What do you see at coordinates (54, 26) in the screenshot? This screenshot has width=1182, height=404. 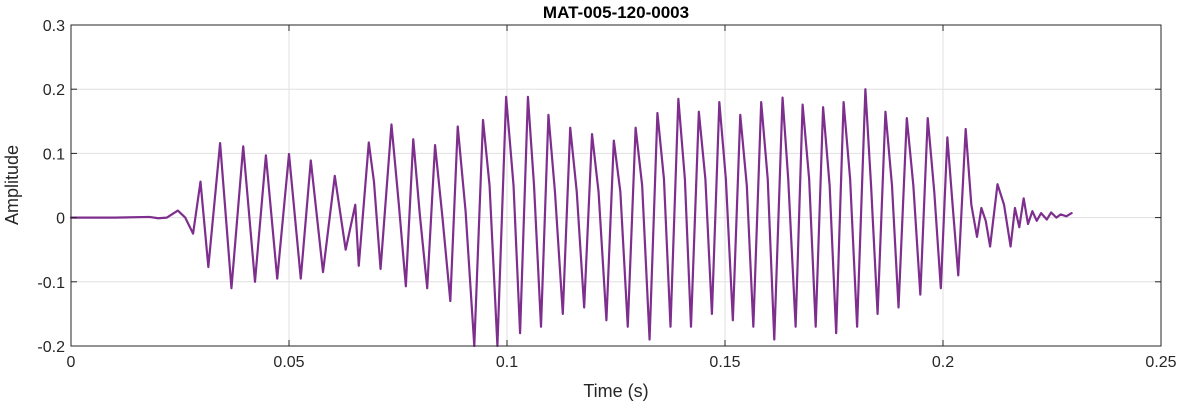 I see `y-tick-label: 0.3` at bounding box center [54, 26].